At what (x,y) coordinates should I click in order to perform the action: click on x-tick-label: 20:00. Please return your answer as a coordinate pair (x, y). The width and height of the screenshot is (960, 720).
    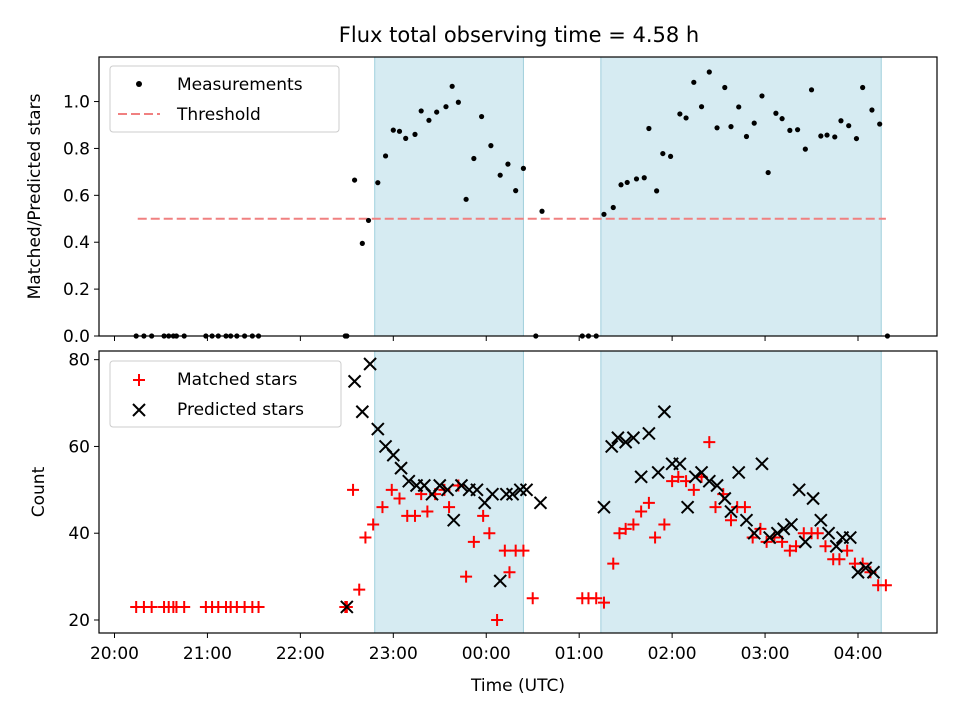
    Looking at the image, I should click on (114, 654).